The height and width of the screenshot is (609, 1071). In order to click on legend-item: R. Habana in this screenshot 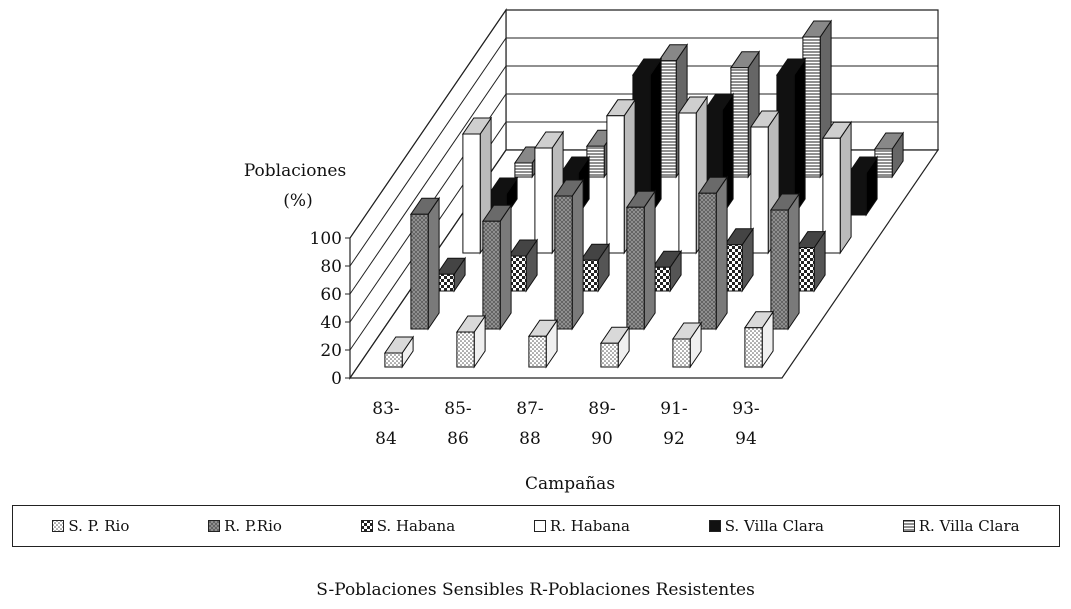, I will do `click(581, 526)`.